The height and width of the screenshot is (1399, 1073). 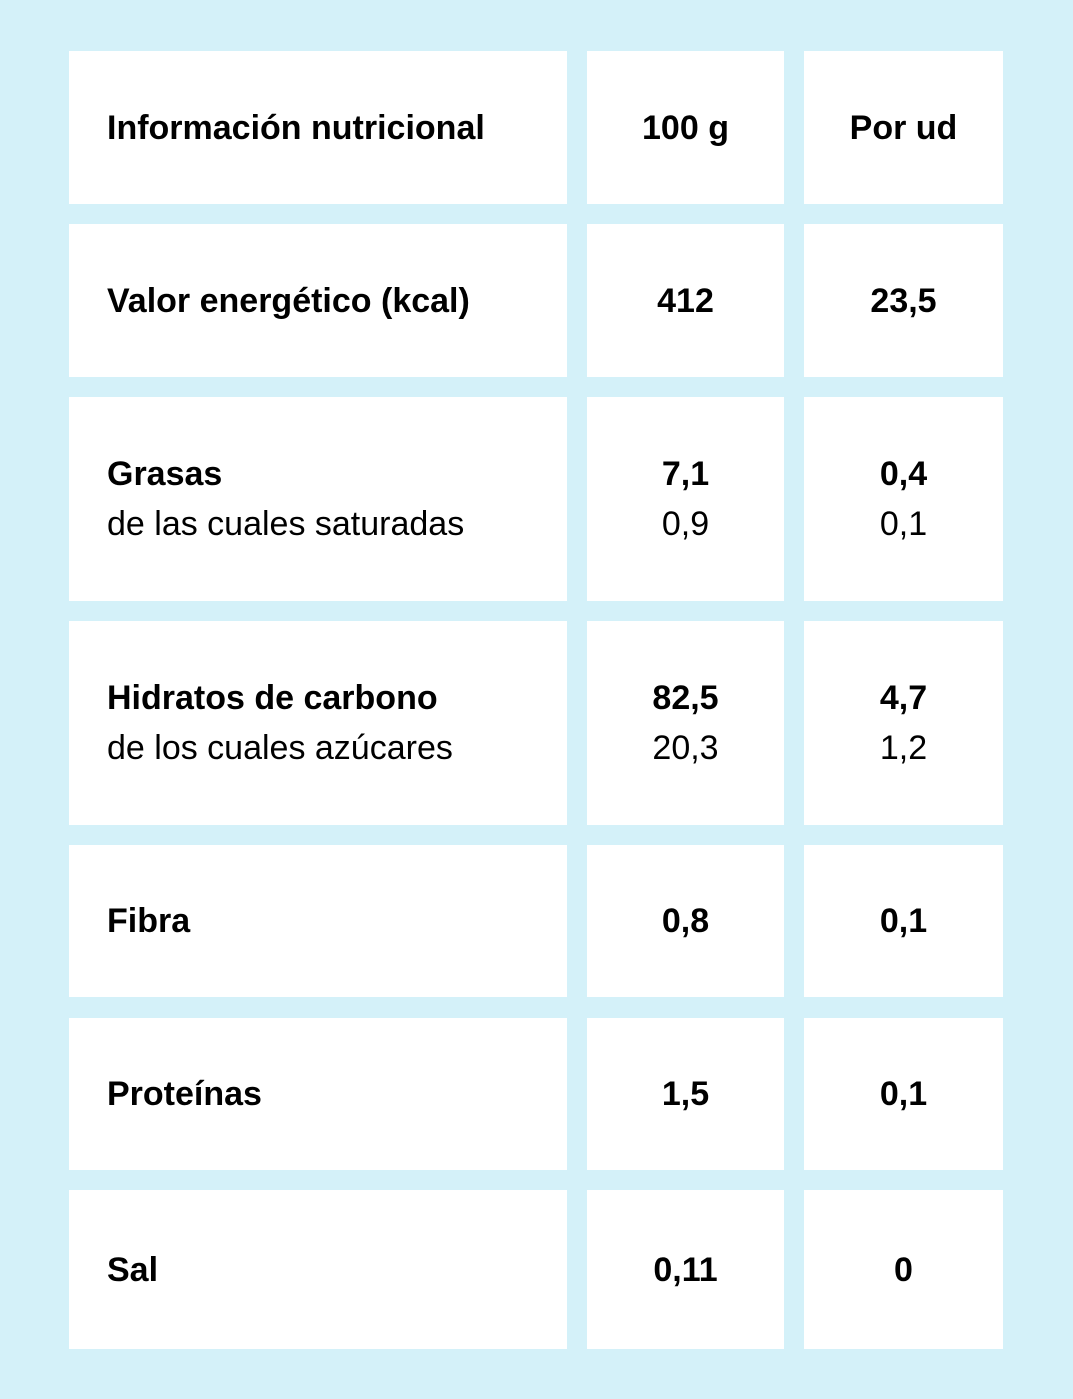 I want to click on row-salt-per-unit: 0, so click(x=903, y=1269).